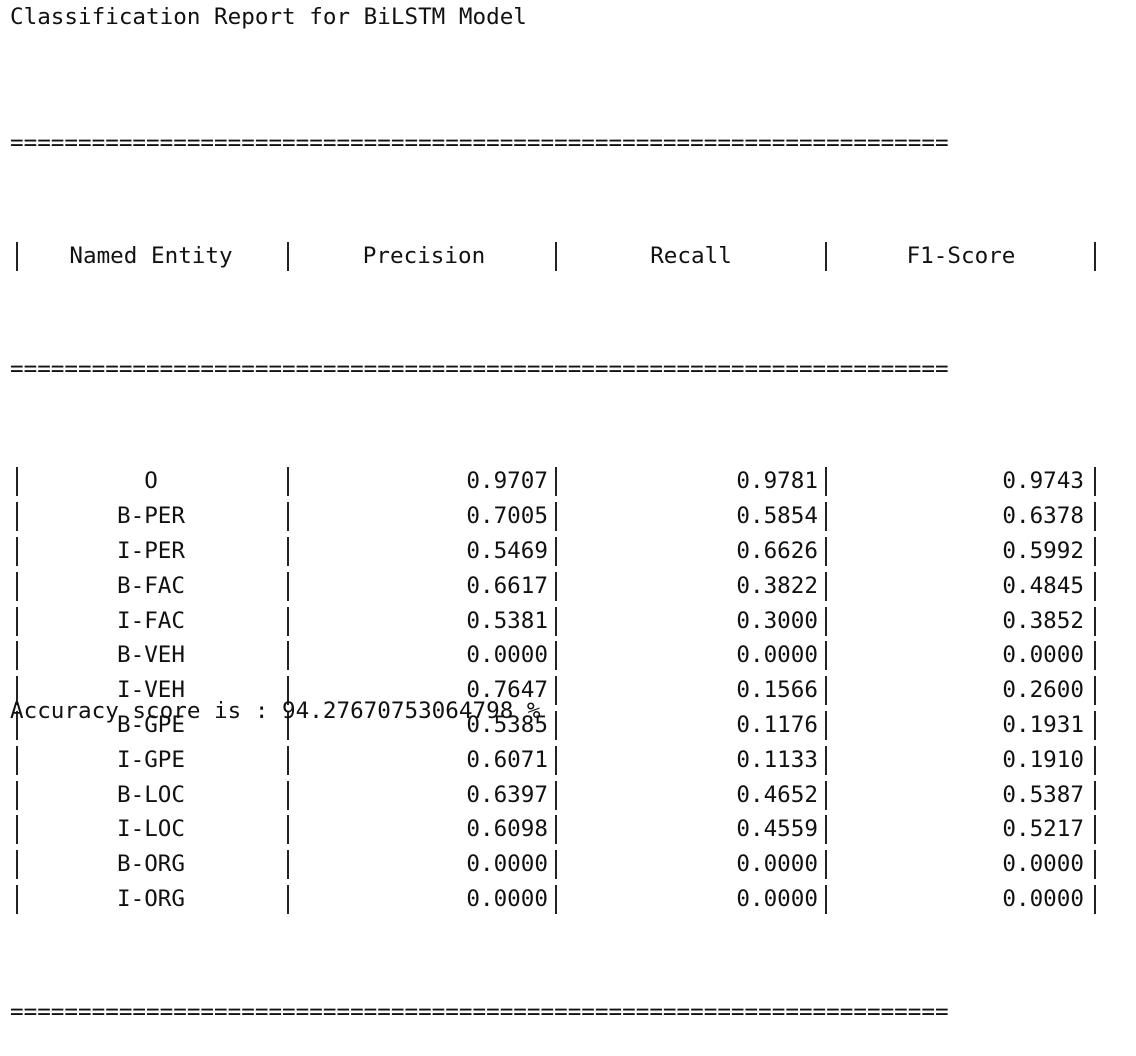 The width and height of the screenshot is (1136, 1056). Describe the element at coordinates (150, 898) in the screenshot. I see `cell-entity: I-ORG` at that location.